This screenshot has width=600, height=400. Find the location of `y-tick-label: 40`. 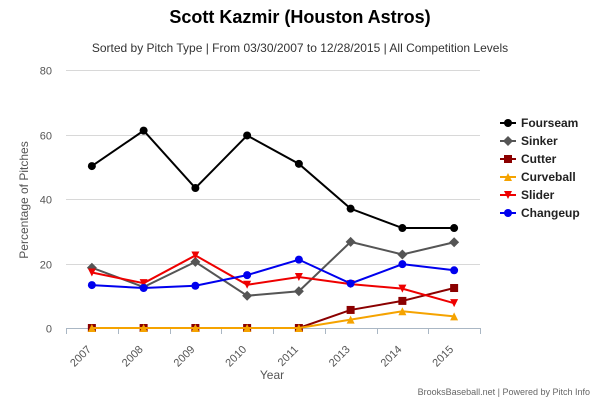

y-tick-label: 40 is located at coordinates (46, 201).